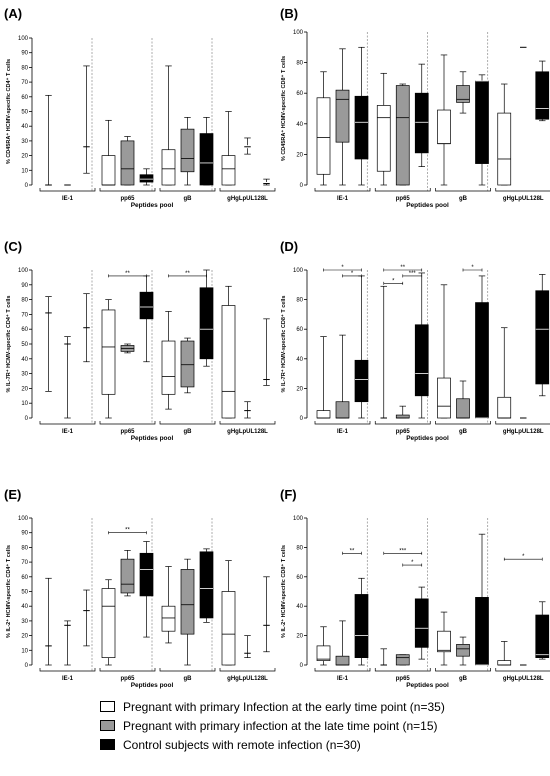  I want to click on x-axis-title: Peptides pool, so click(427, 205).